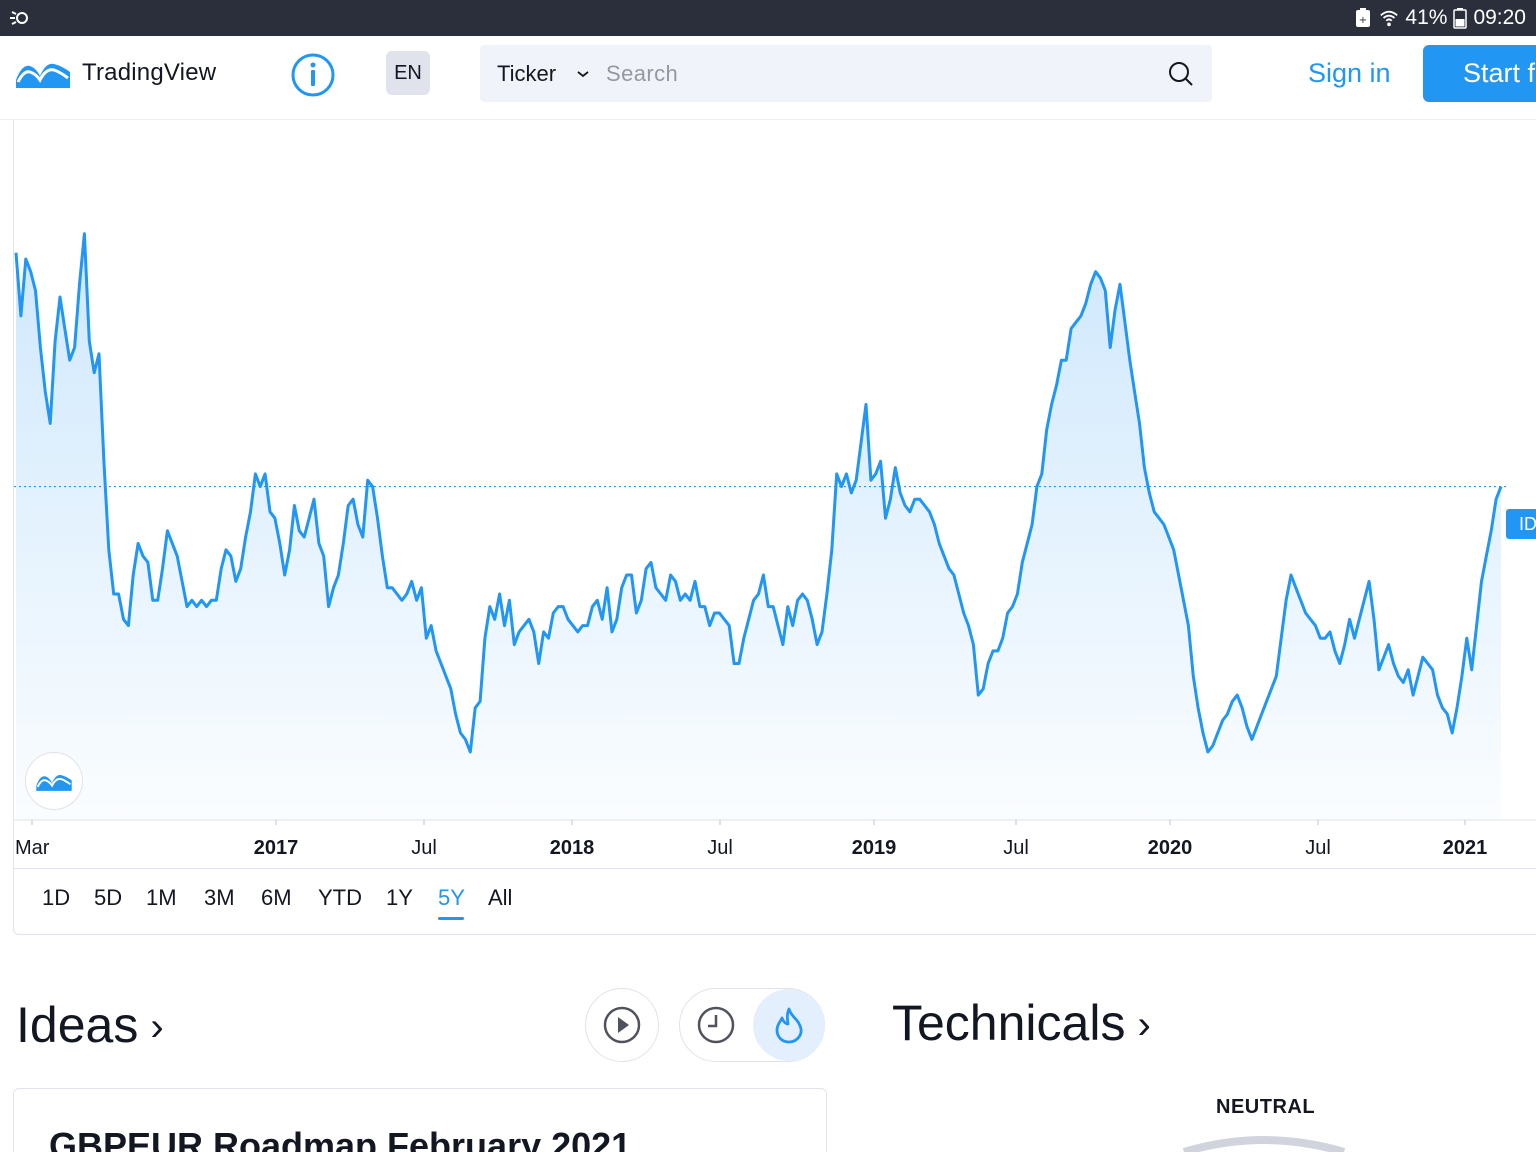  I want to click on sign-in-link: Sign in, so click(1349, 73).